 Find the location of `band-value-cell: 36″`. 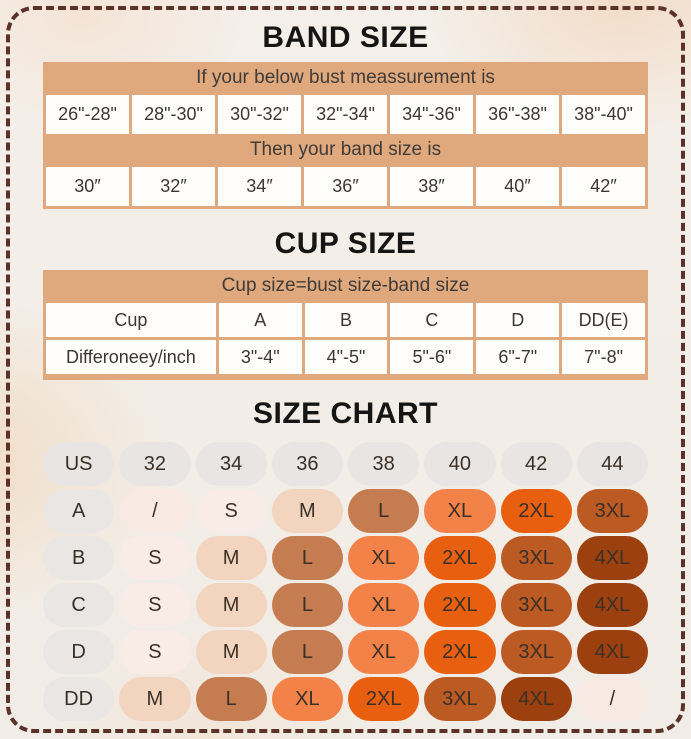

band-value-cell: 36″ is located at coordinates (345, 186).